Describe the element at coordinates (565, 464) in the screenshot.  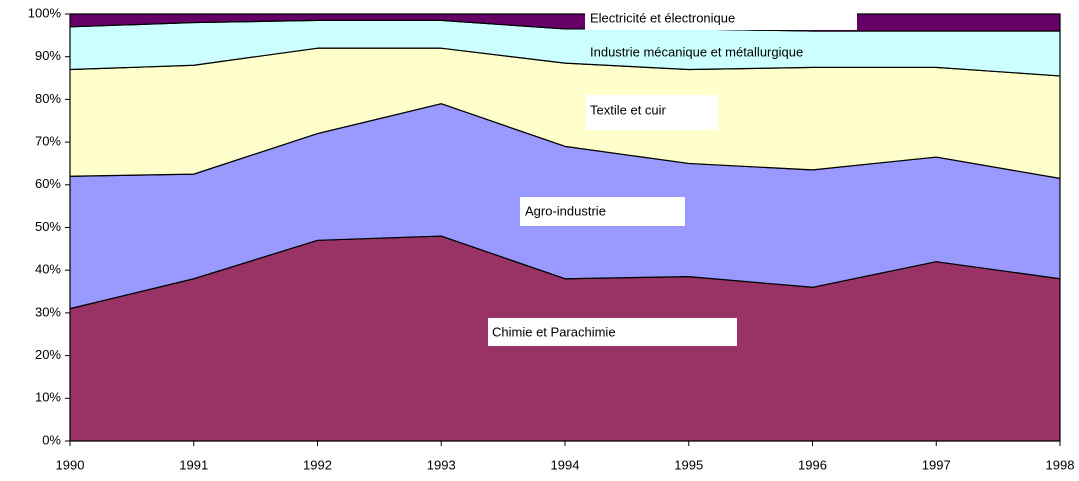
I see `x-tick-label: 1994` at that location.